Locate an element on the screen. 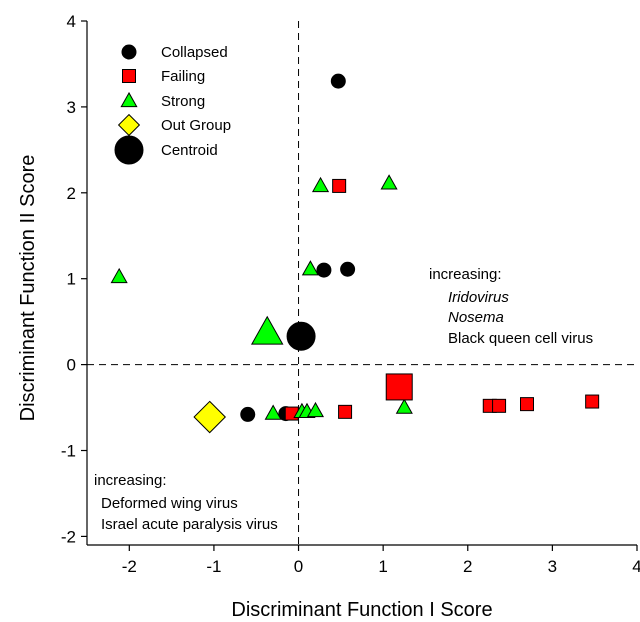 The height and width of the screenshot is (622, 640). annotation-right-line-1: Iridovirus is located at coordinates (478, 297).